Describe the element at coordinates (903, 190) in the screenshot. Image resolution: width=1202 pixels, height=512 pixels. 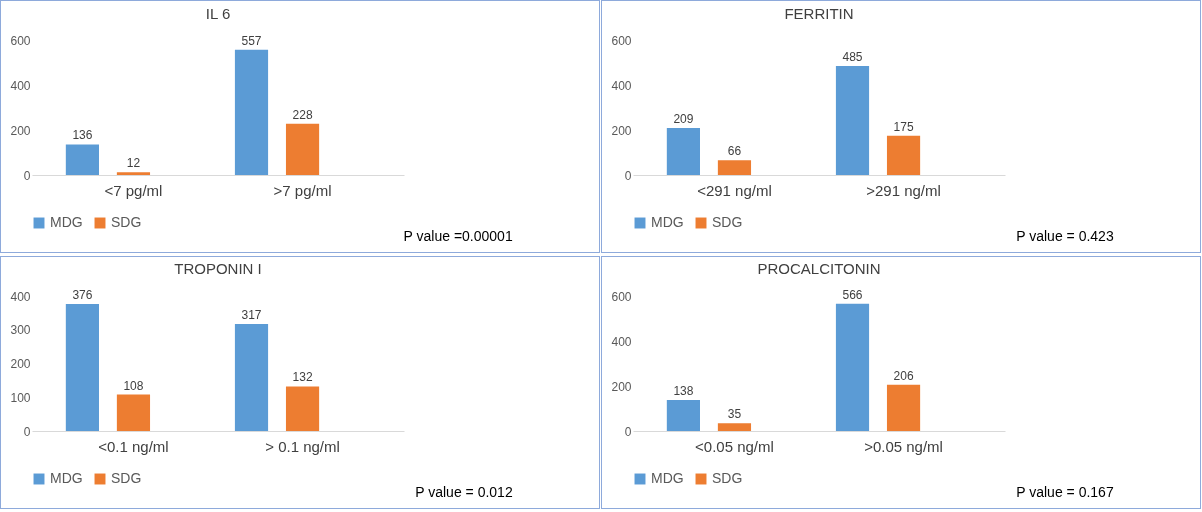
I see `x-tick-label: >291 ng/ml` at that location.